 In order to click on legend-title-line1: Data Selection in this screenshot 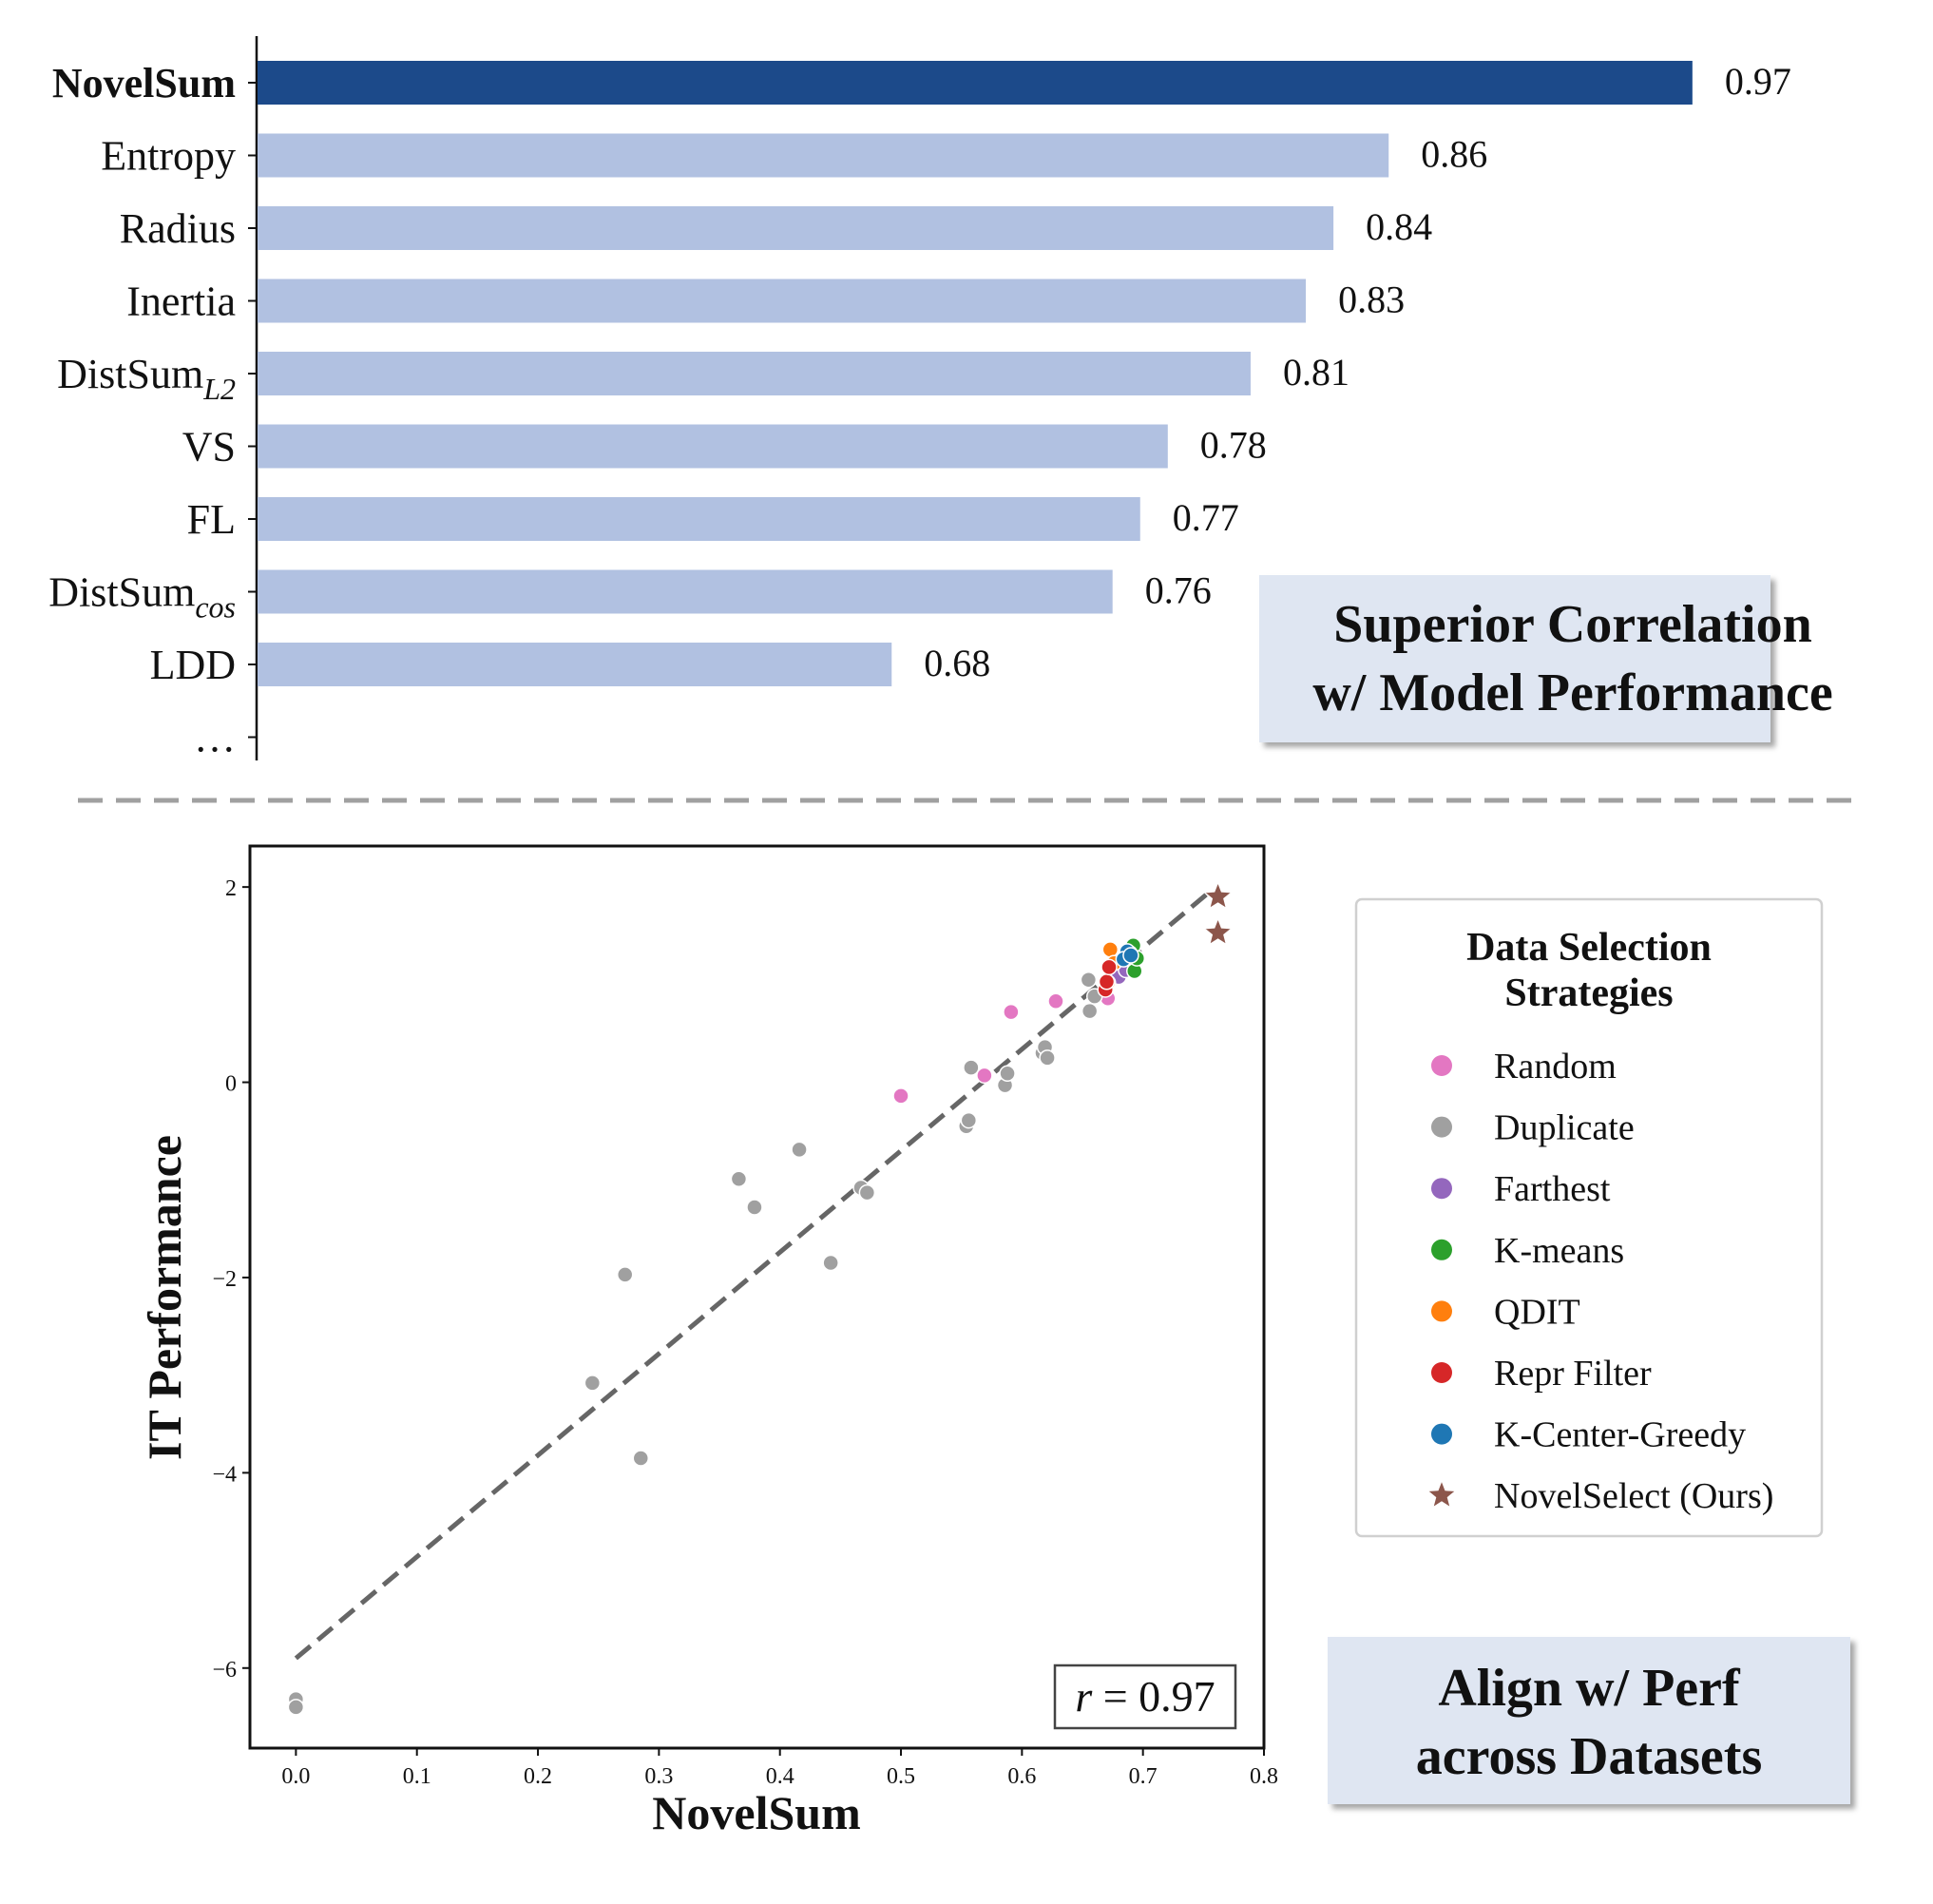, I will do `click(1589, 948)`.